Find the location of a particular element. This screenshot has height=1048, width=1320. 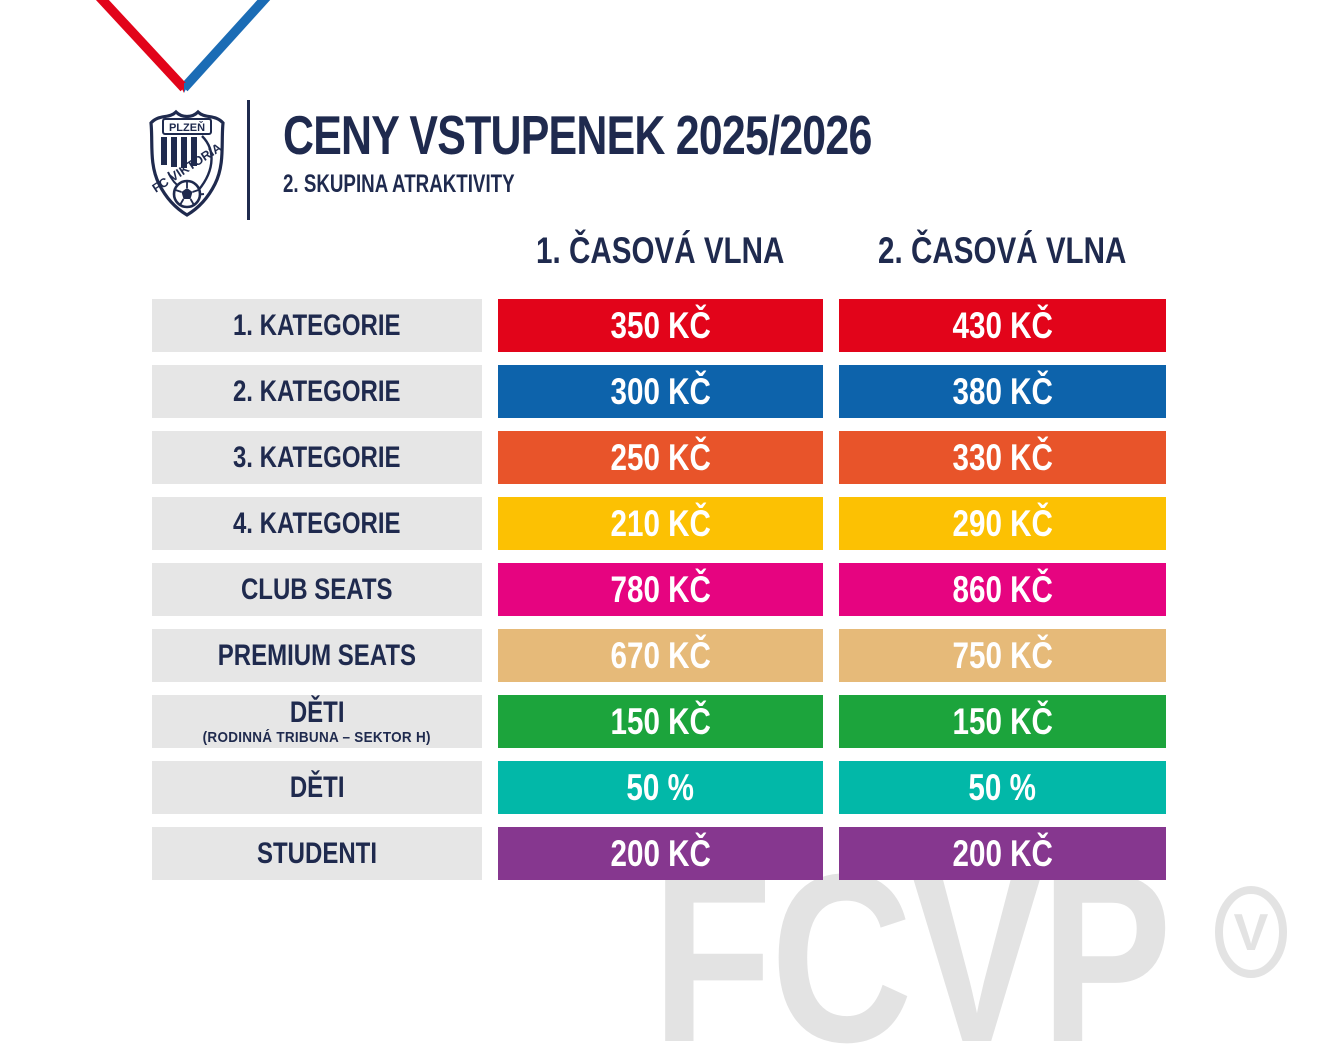

category-cell: DĚTI (RODINNÁ TRIBUNA – SEKTOR H) is located at coordinates (317, 721).